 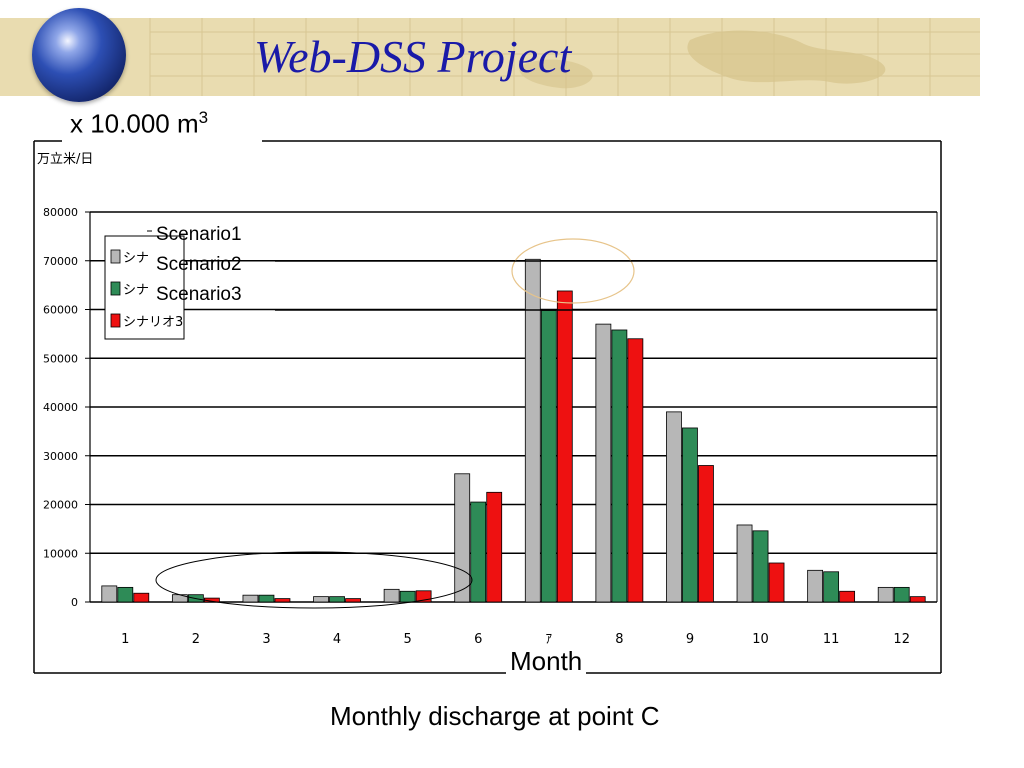 I want to click on x-tick-label: 12, so click(x=901, y=639).